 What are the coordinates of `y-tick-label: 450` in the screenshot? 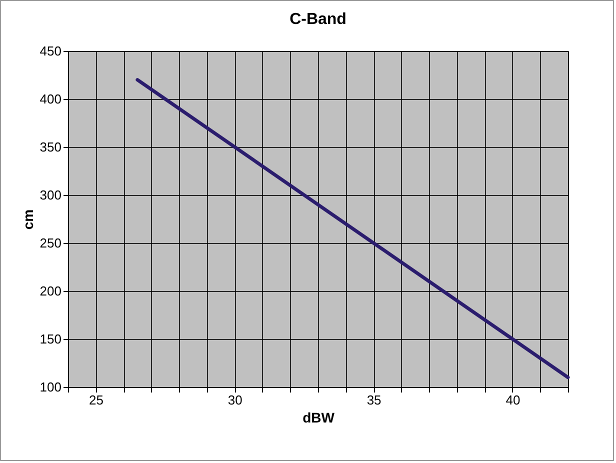 It's located at (51, 51).